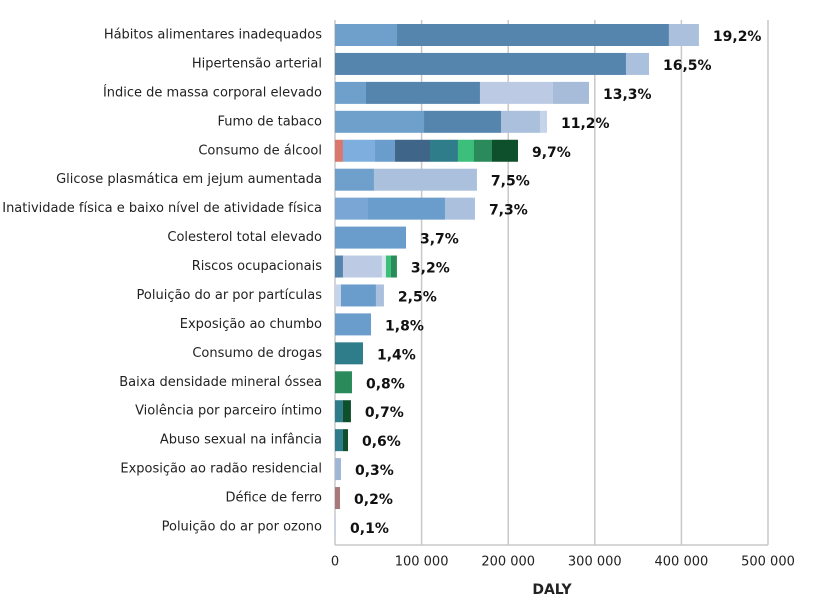 The height and width of the screenshot is (603, 820). I want to click on share-label: 1,8%, so click(404, 326).